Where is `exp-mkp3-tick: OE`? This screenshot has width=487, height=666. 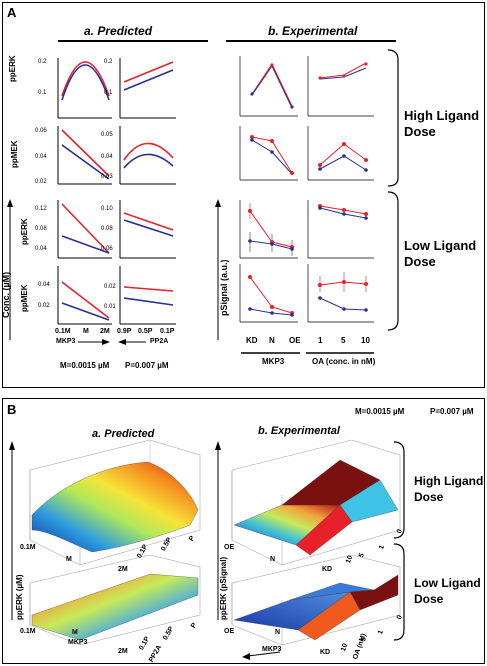 exp-mkp3-tick: OE is located at coordinates (295, 340).